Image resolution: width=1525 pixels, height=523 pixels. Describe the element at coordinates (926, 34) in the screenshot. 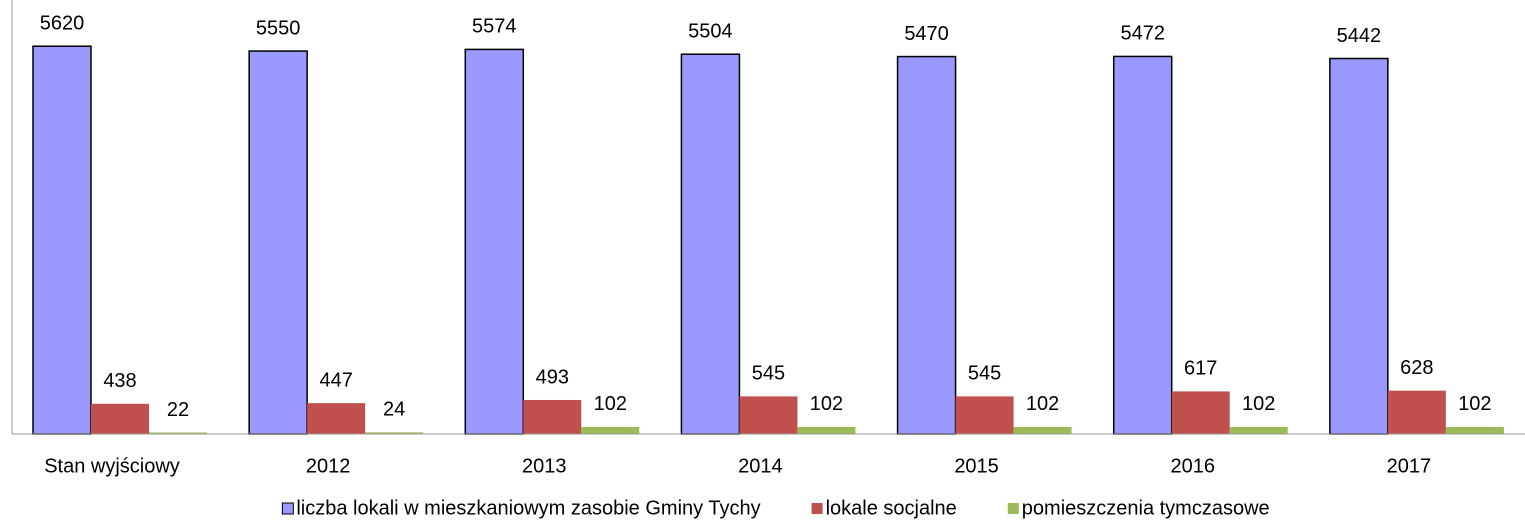

I see `data-label: 5470` at that location.